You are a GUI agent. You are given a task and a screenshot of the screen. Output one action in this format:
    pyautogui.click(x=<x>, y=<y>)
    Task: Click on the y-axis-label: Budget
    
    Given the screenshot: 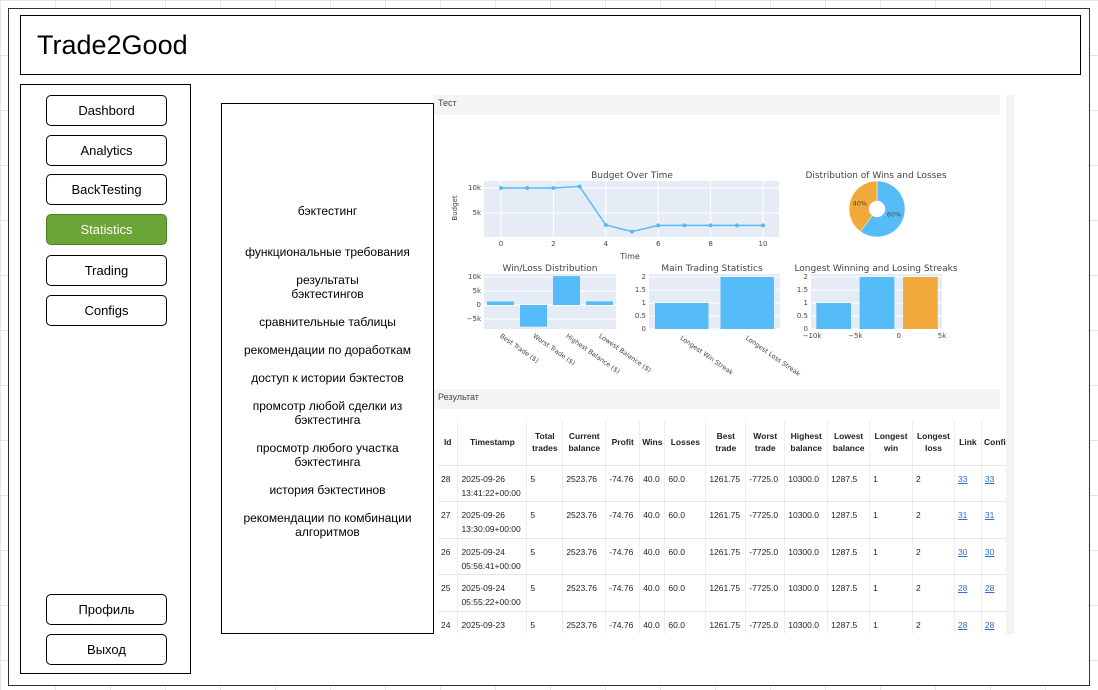 What is the action you would take?
    pyautogui.click(x=455, y=207)
    